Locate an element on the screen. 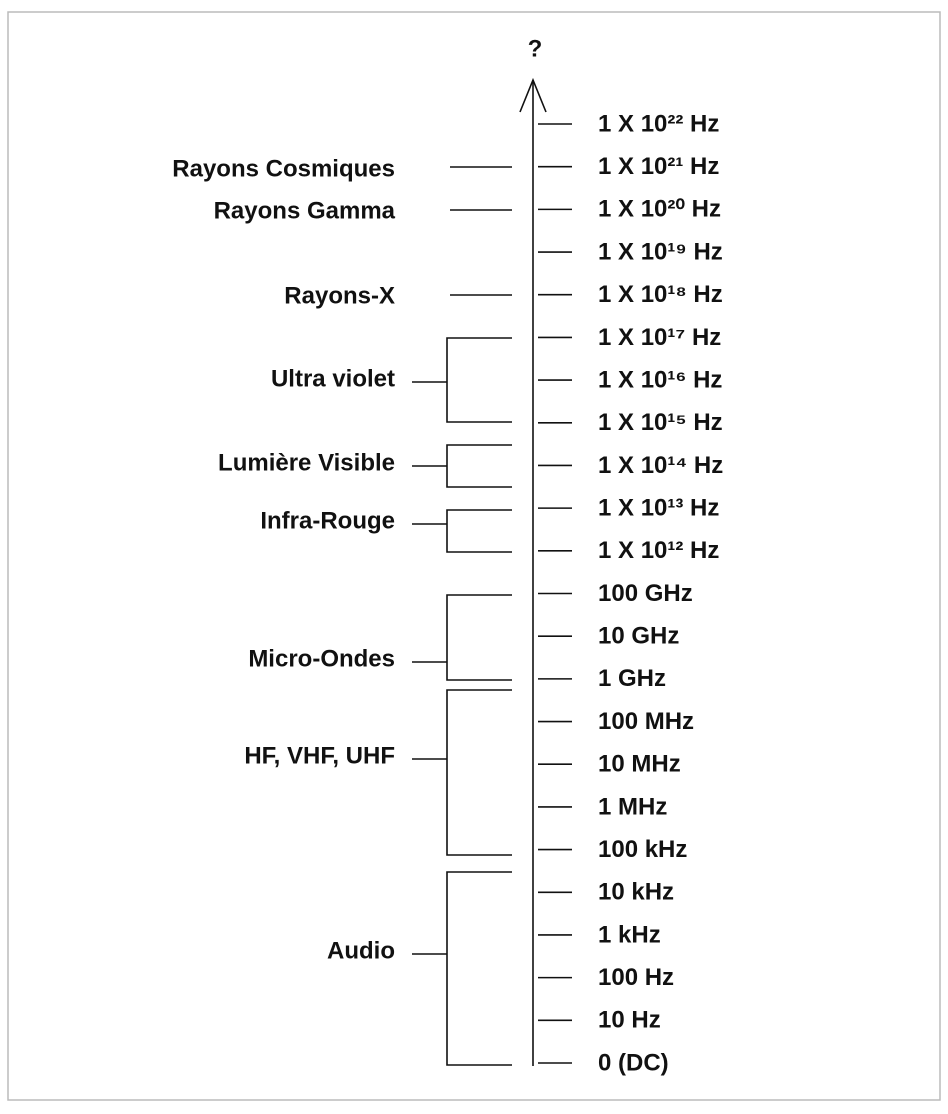 The image size is (948, 1114). frequency-label: 1 X 10¹⁶ Hz is located at coordinates (660, 379).